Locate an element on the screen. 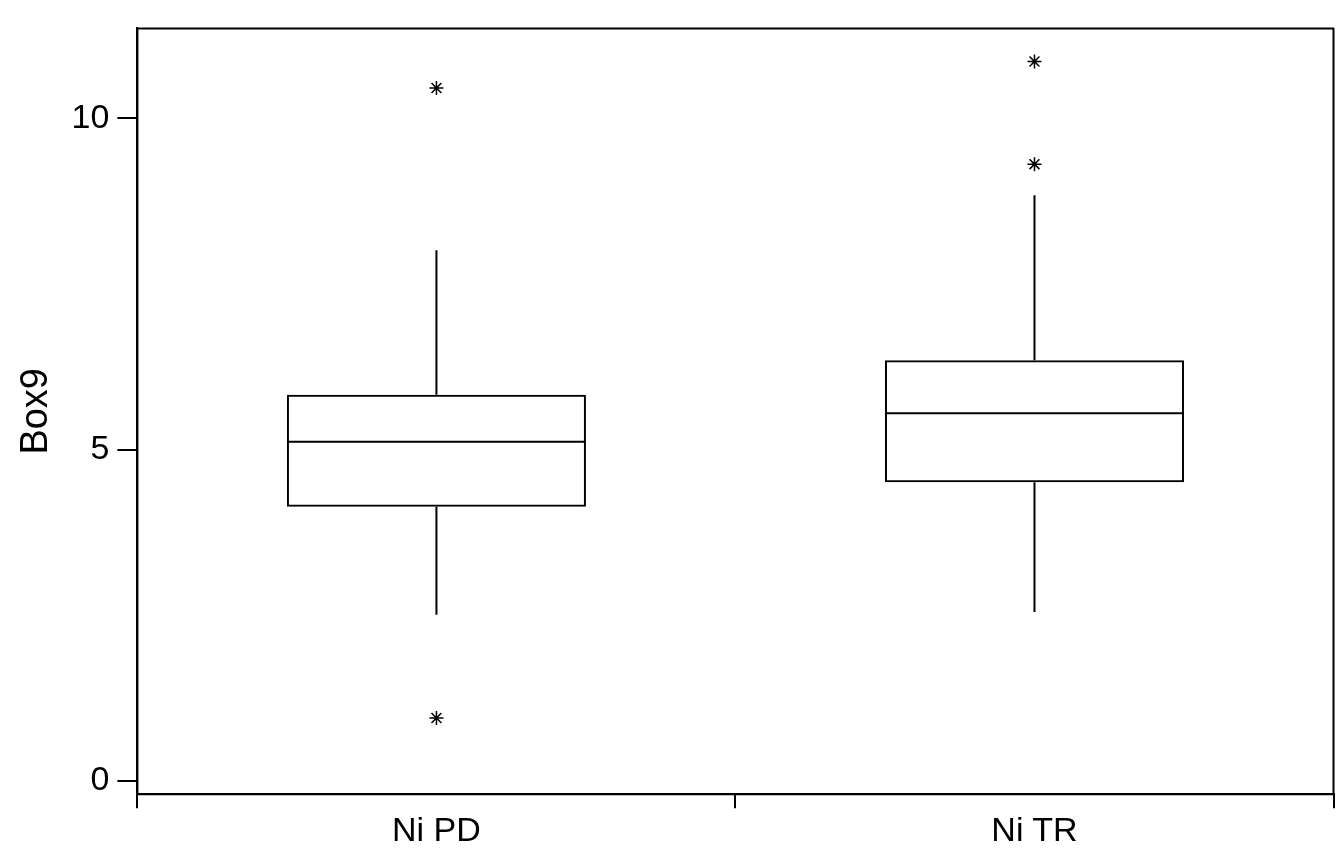 This screenshot has width=1342, height=855. y-tick-label: 5 is located at coordinates (100, 447).